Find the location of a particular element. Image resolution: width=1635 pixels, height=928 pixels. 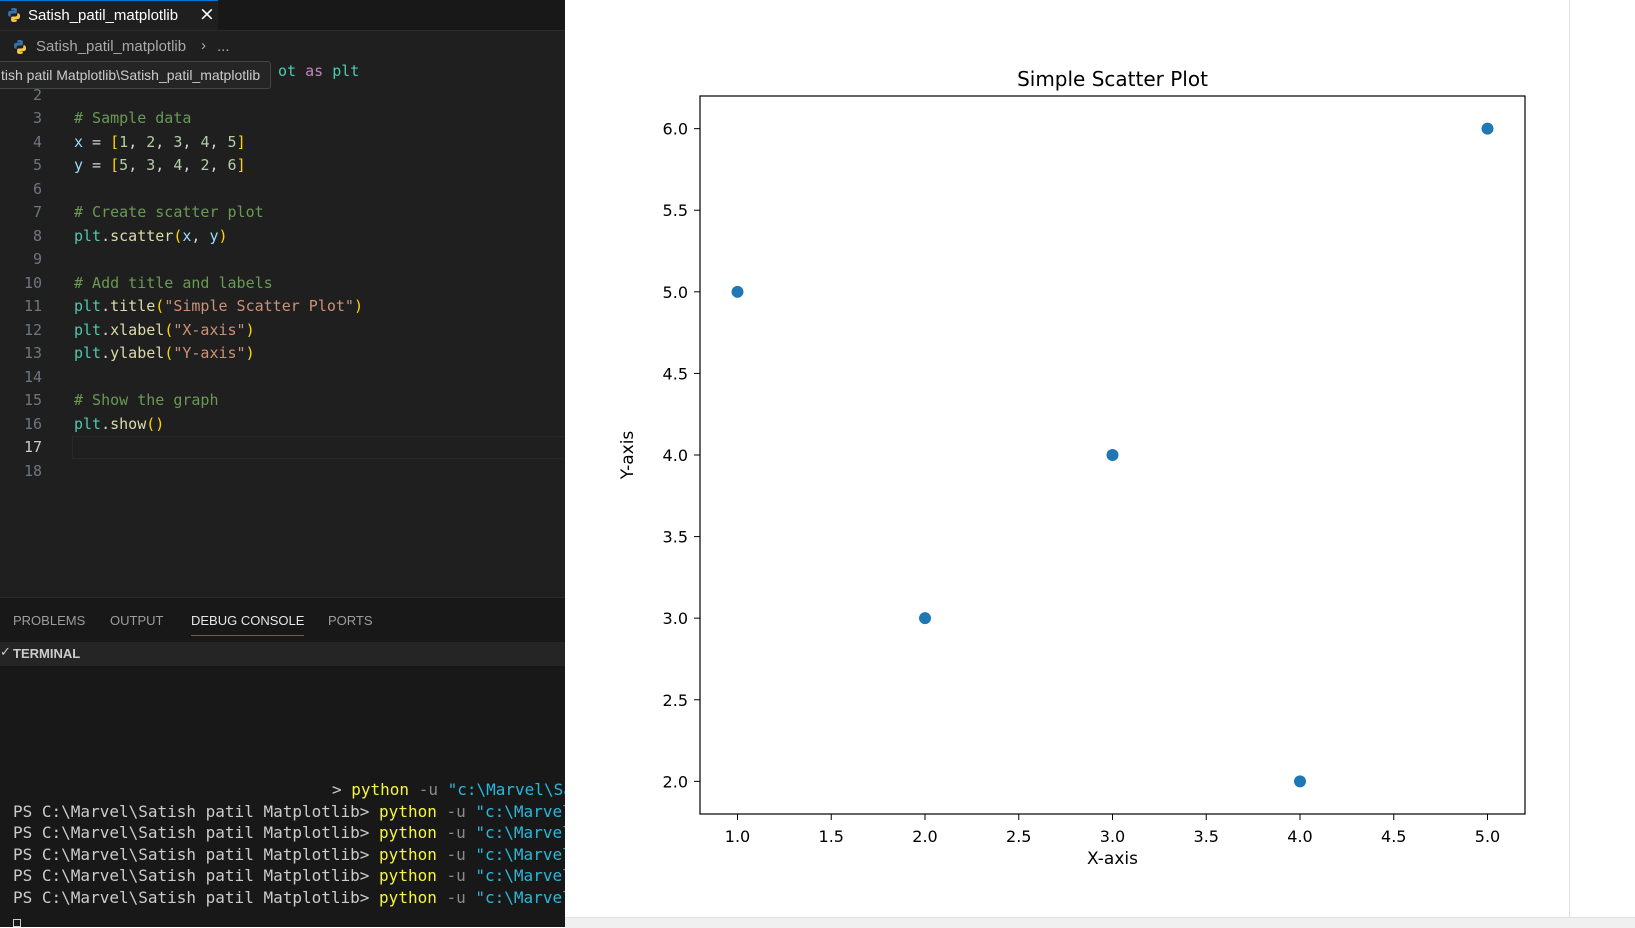

code-line: 3 # Sample data is located at coordinates (282, 118).